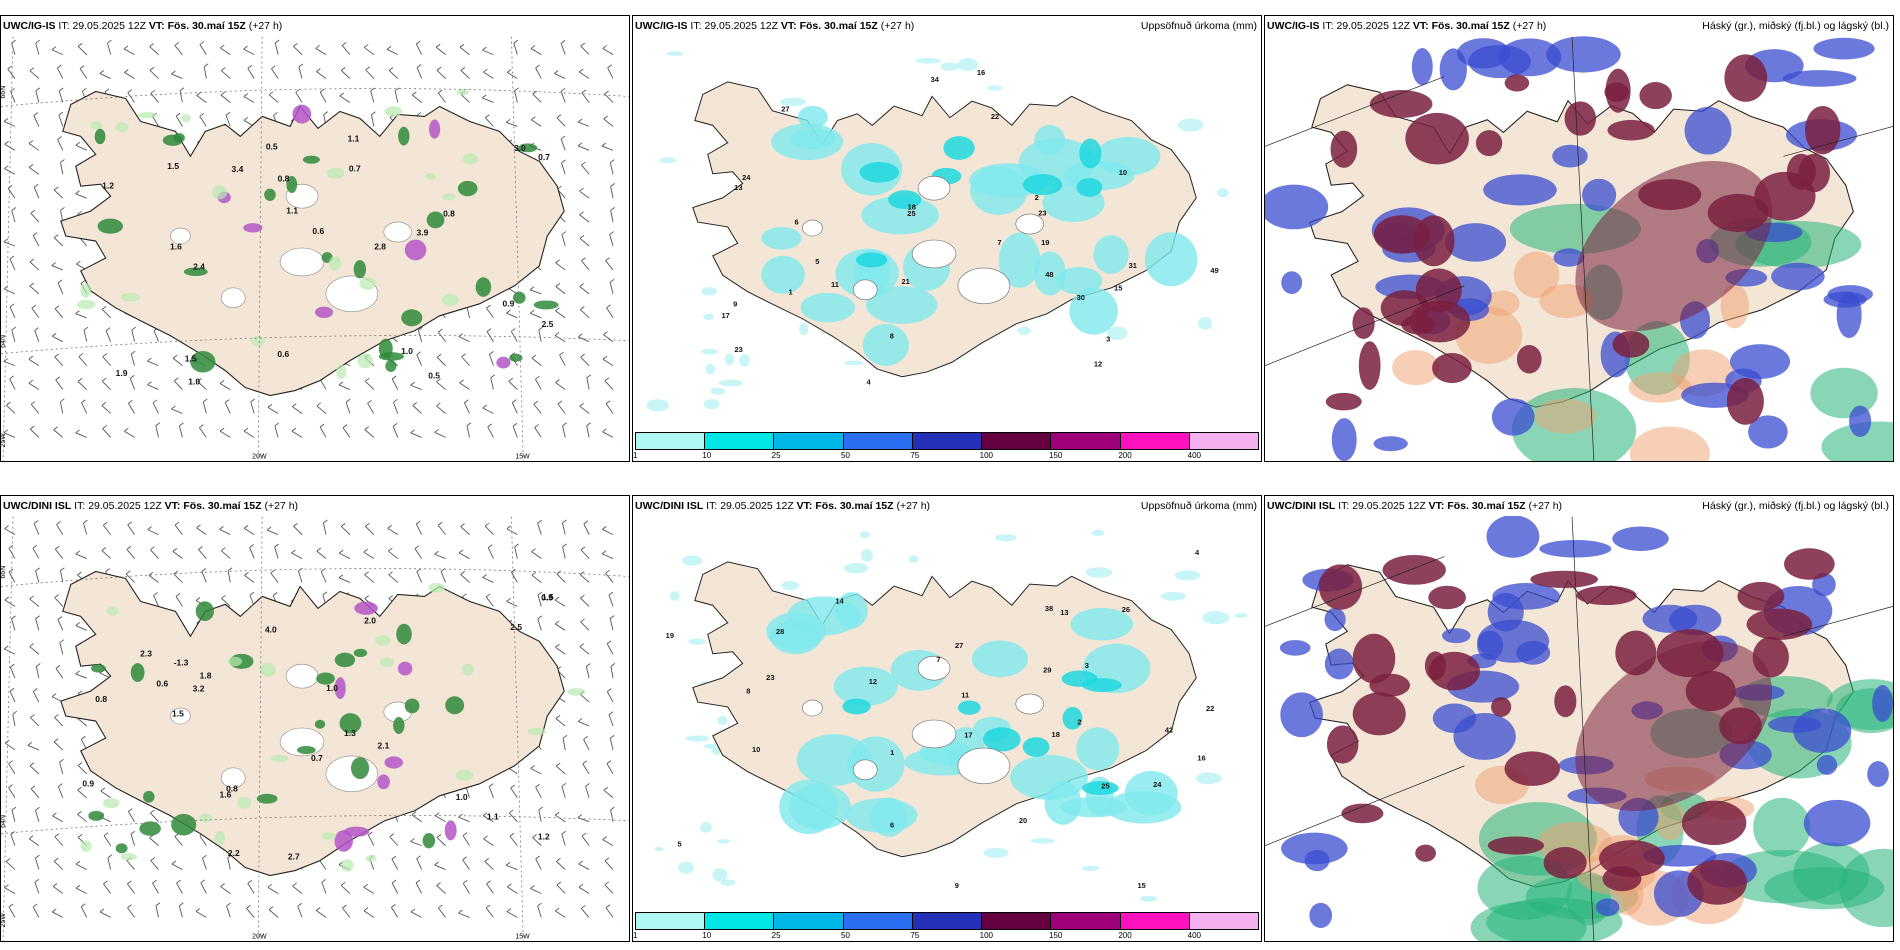 The width and height of the screenshot is (1900, 950). I want to click on init-time: 29.05.2025 12Z, so click(1389, 506).